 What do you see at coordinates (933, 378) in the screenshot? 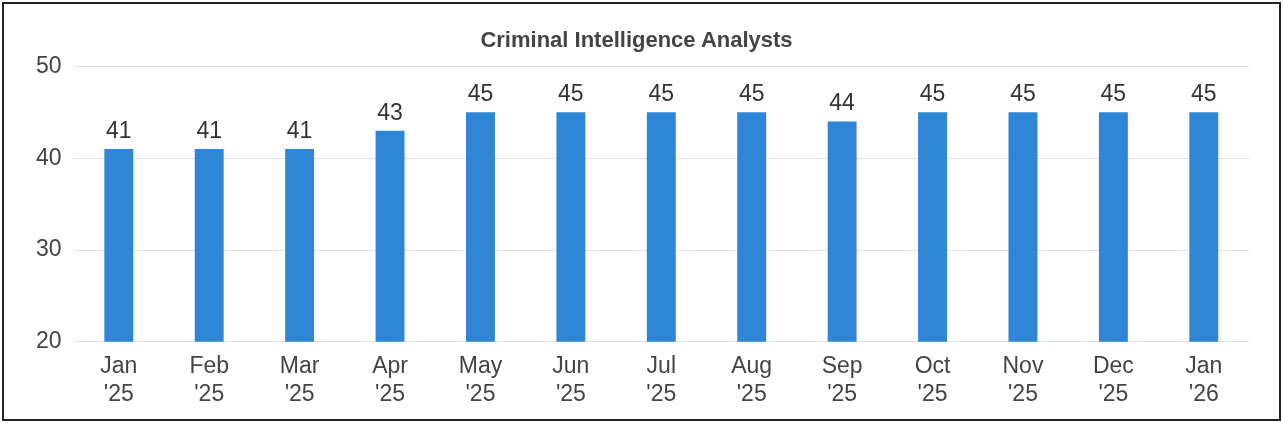
I see `x-tick-label: Oct '25` at bounding box center [933, 378].